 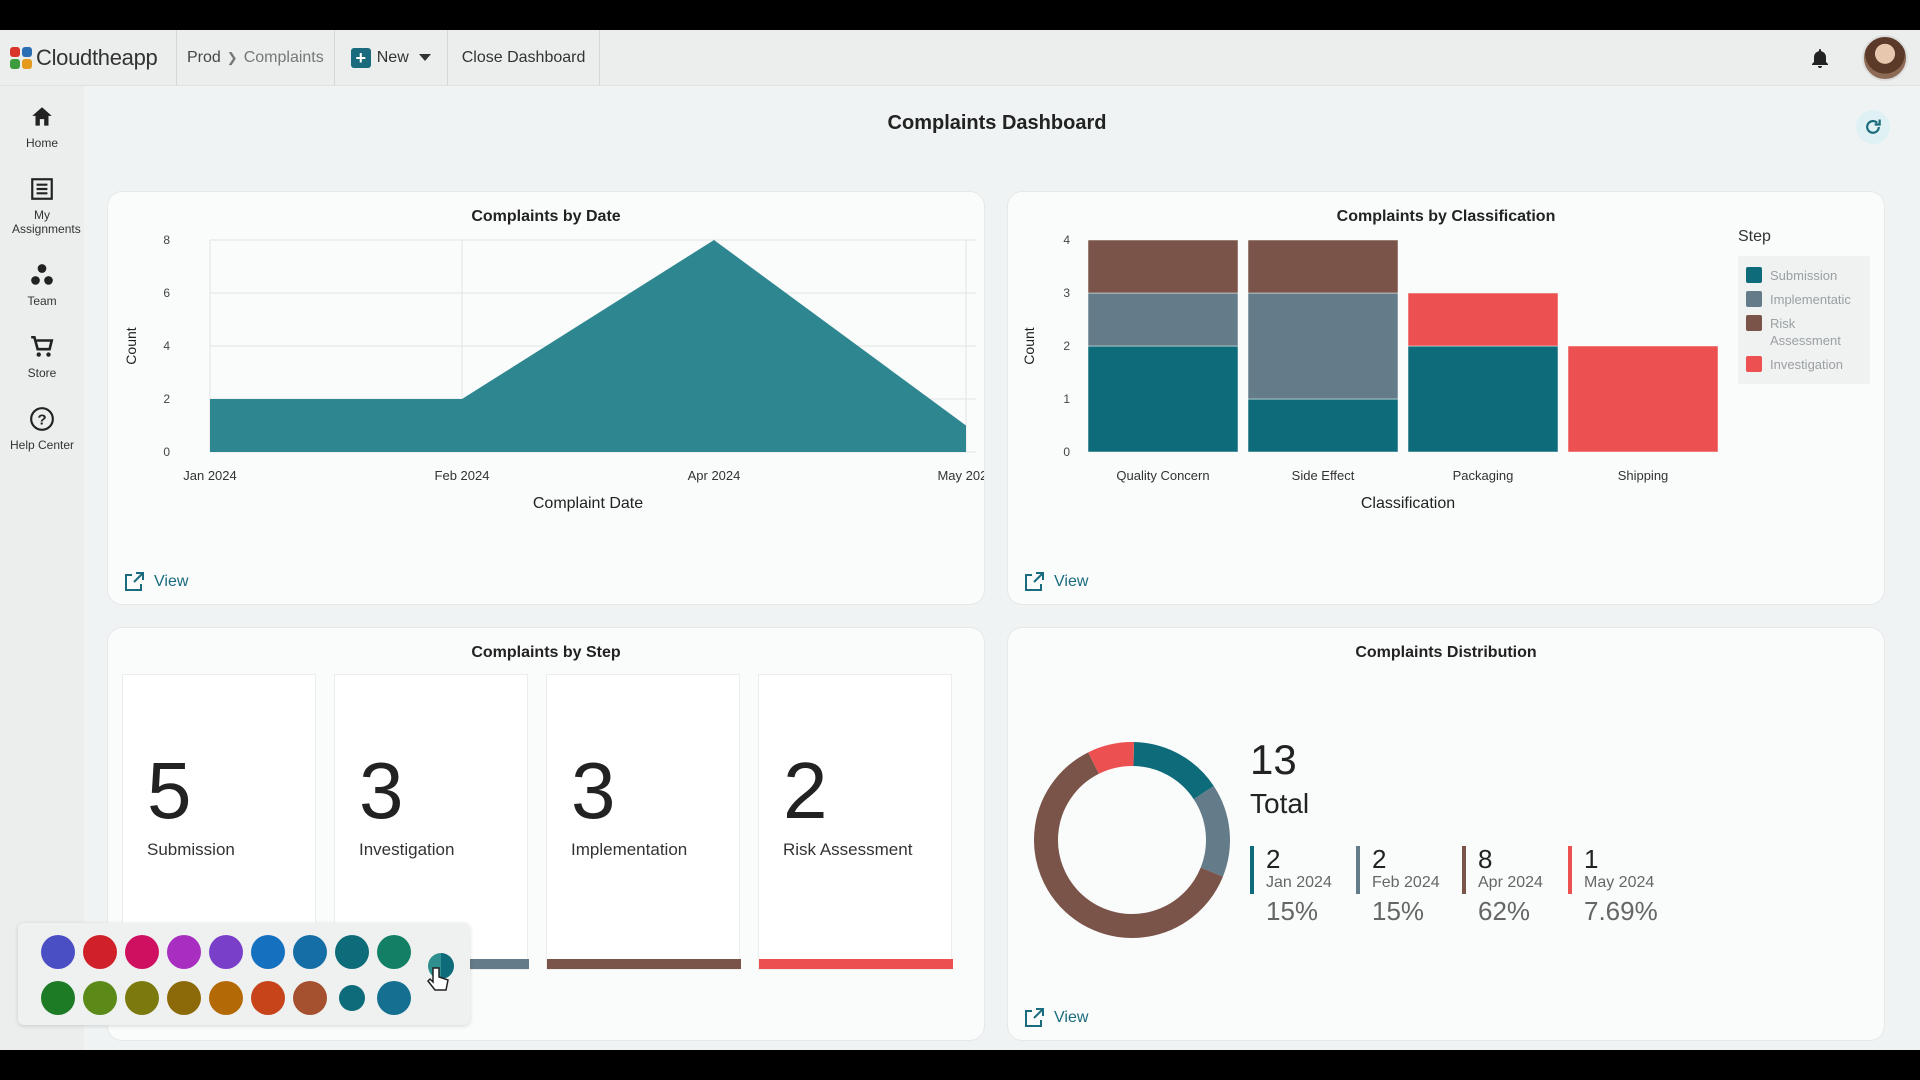 I want to click on sidebar-item-my-assignments: My Assignments, so click(x=42, y=206).